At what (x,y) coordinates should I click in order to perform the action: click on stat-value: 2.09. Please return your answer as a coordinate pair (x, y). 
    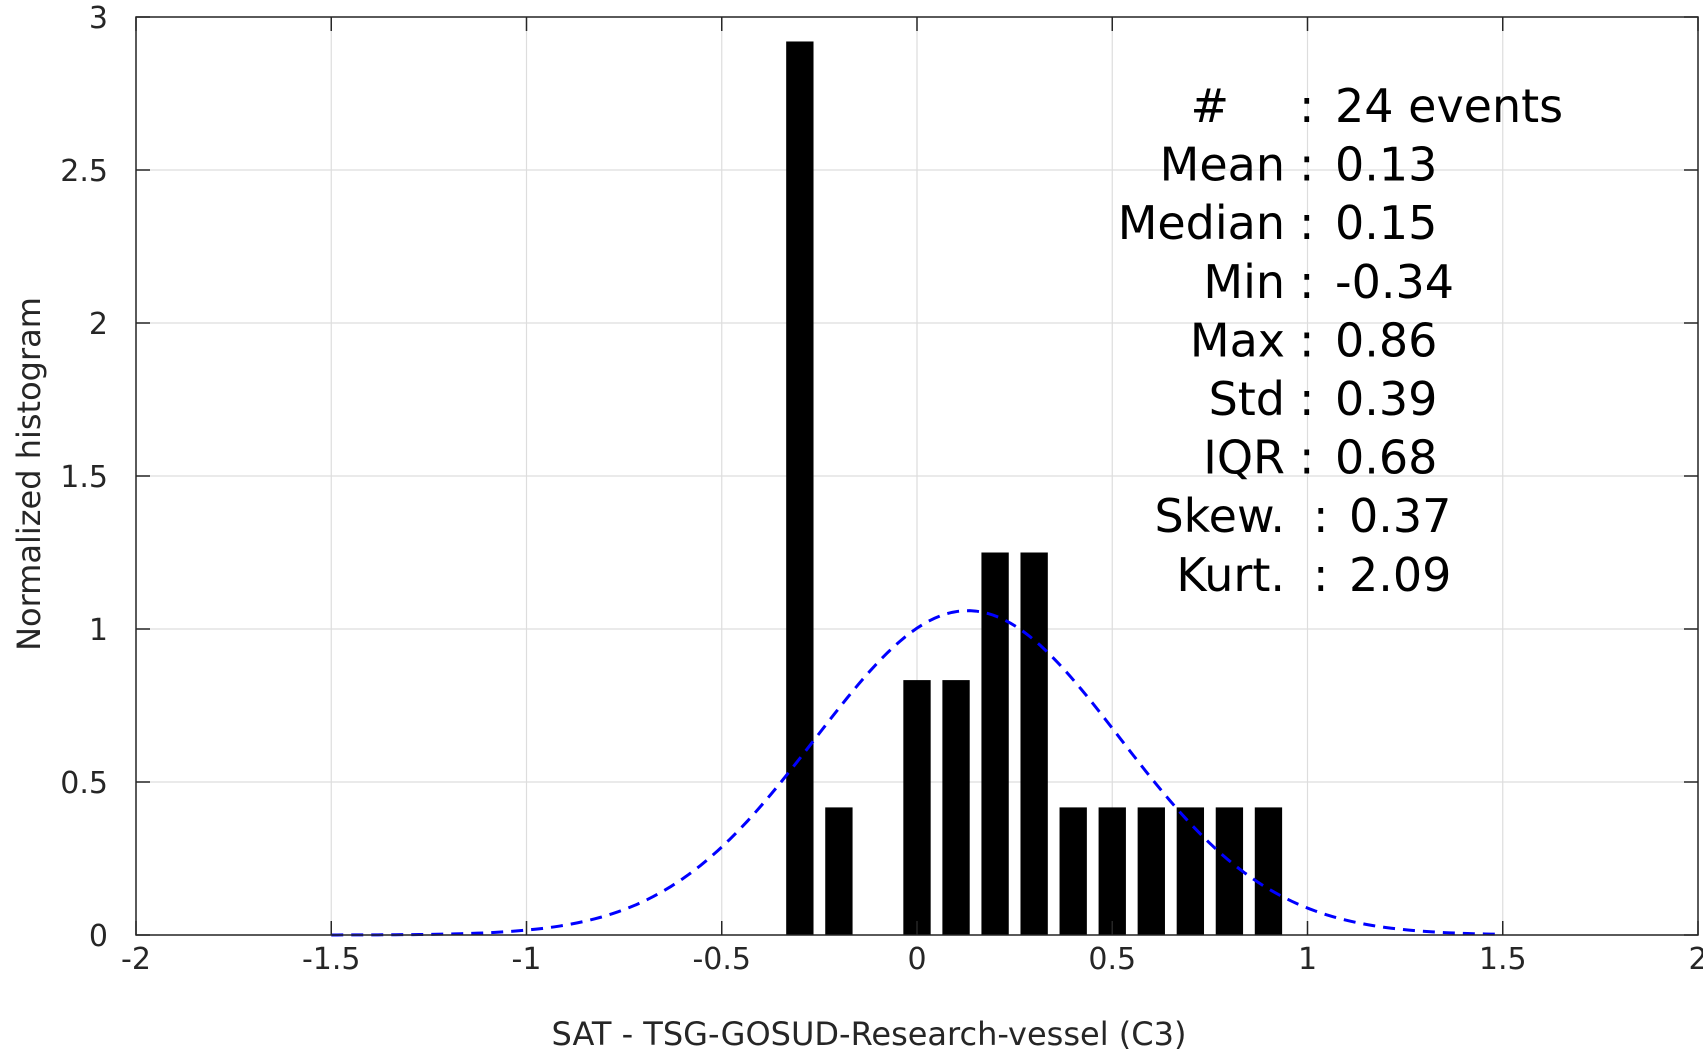
    Looking at the image, I should click on (1400, 575).